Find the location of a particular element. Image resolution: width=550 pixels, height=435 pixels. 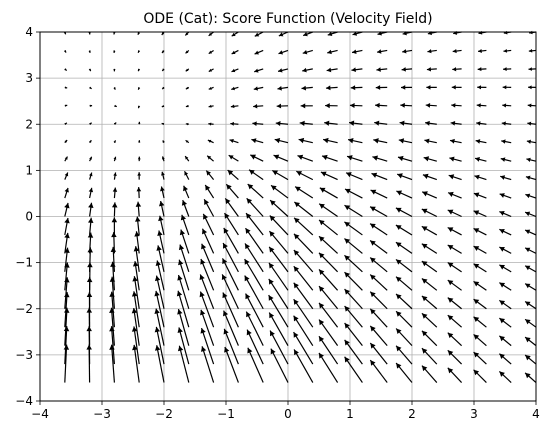

x-axis-ticks: −4 −3 −2 −1 0 1 2 3 4 is located at coordinates (285, 411).